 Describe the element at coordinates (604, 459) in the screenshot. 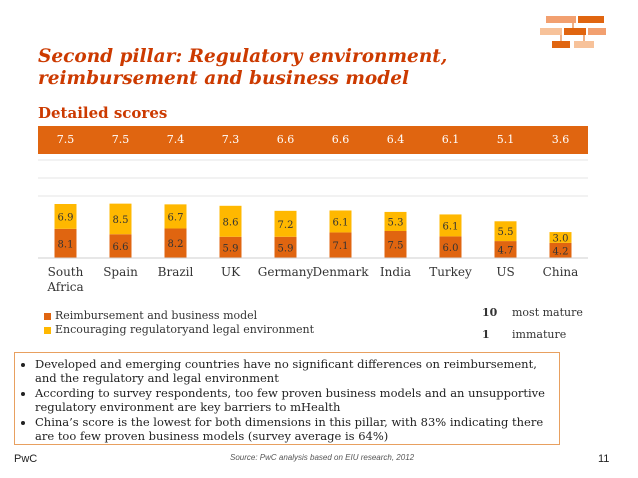

I see `page-number: 11` at that location.